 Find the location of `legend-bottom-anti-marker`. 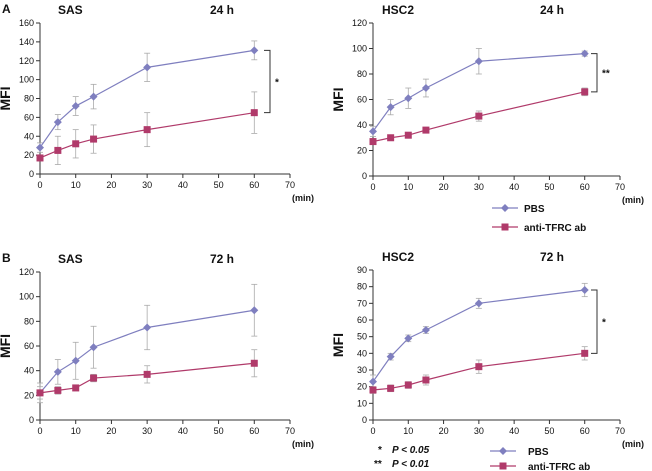

legend-bottom-anti-marker is located at coordinates (503, 466).